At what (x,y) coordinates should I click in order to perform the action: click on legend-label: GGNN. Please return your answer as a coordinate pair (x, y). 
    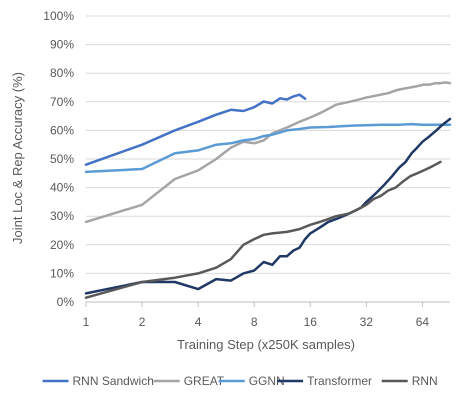
    Looking at the image, I should click on (267, 381).